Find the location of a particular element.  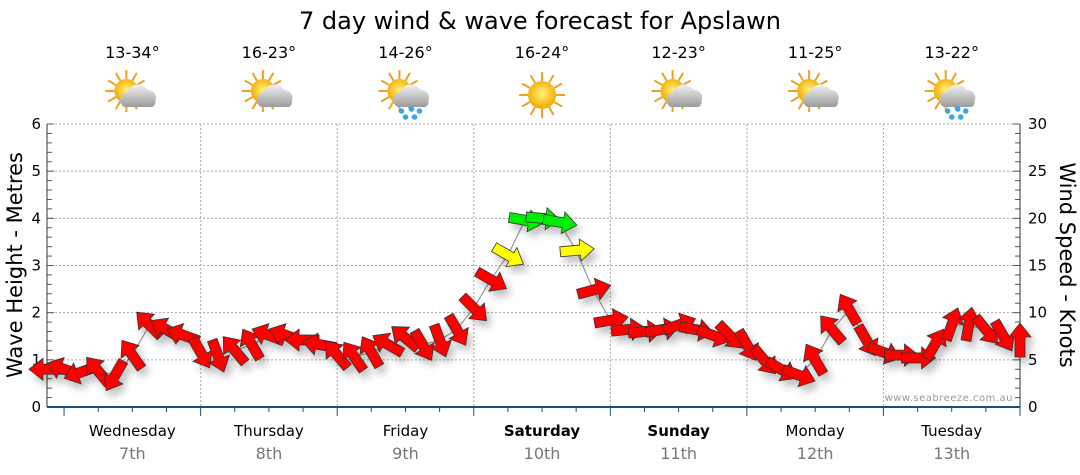

day-label: Thursday is located at coordinates (268, 431).